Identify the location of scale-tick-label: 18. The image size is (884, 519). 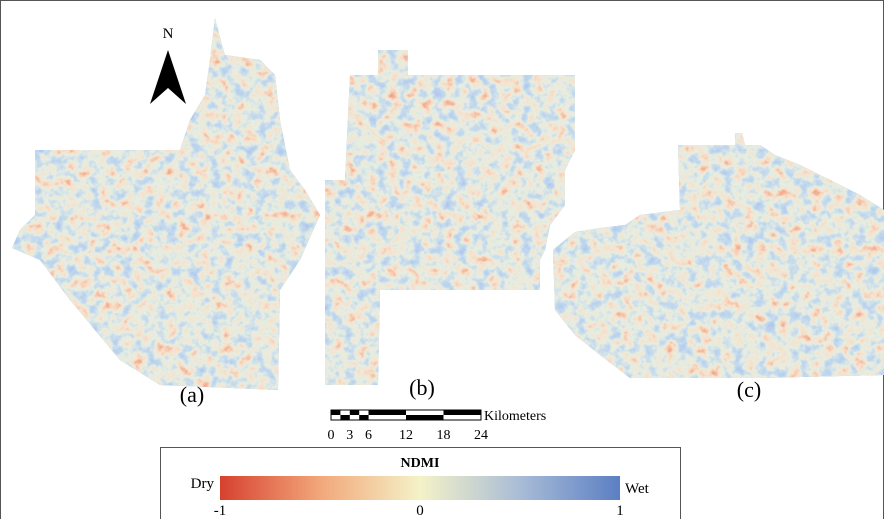
(444, 435).